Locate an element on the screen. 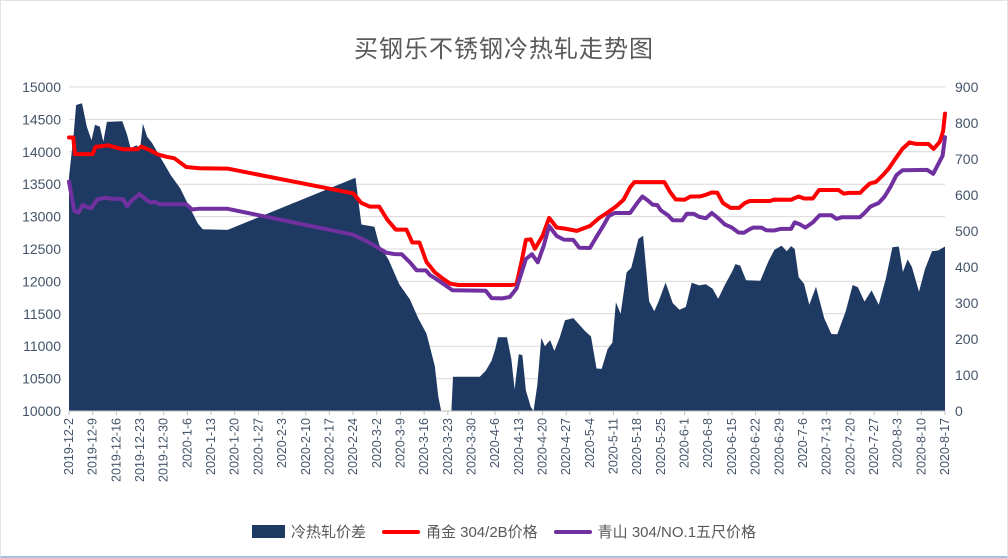 Image resolution: width=1008 pixels, height=558 pixels. x-axis-label: 2020-3-16 is located at coordinates (424, 446).